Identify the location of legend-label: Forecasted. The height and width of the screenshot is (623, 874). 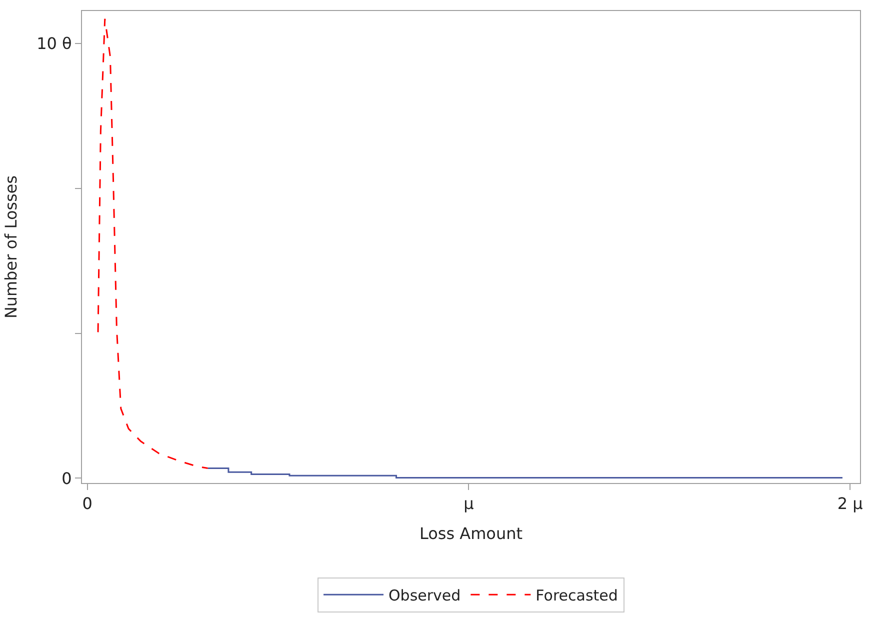
(577, 595).